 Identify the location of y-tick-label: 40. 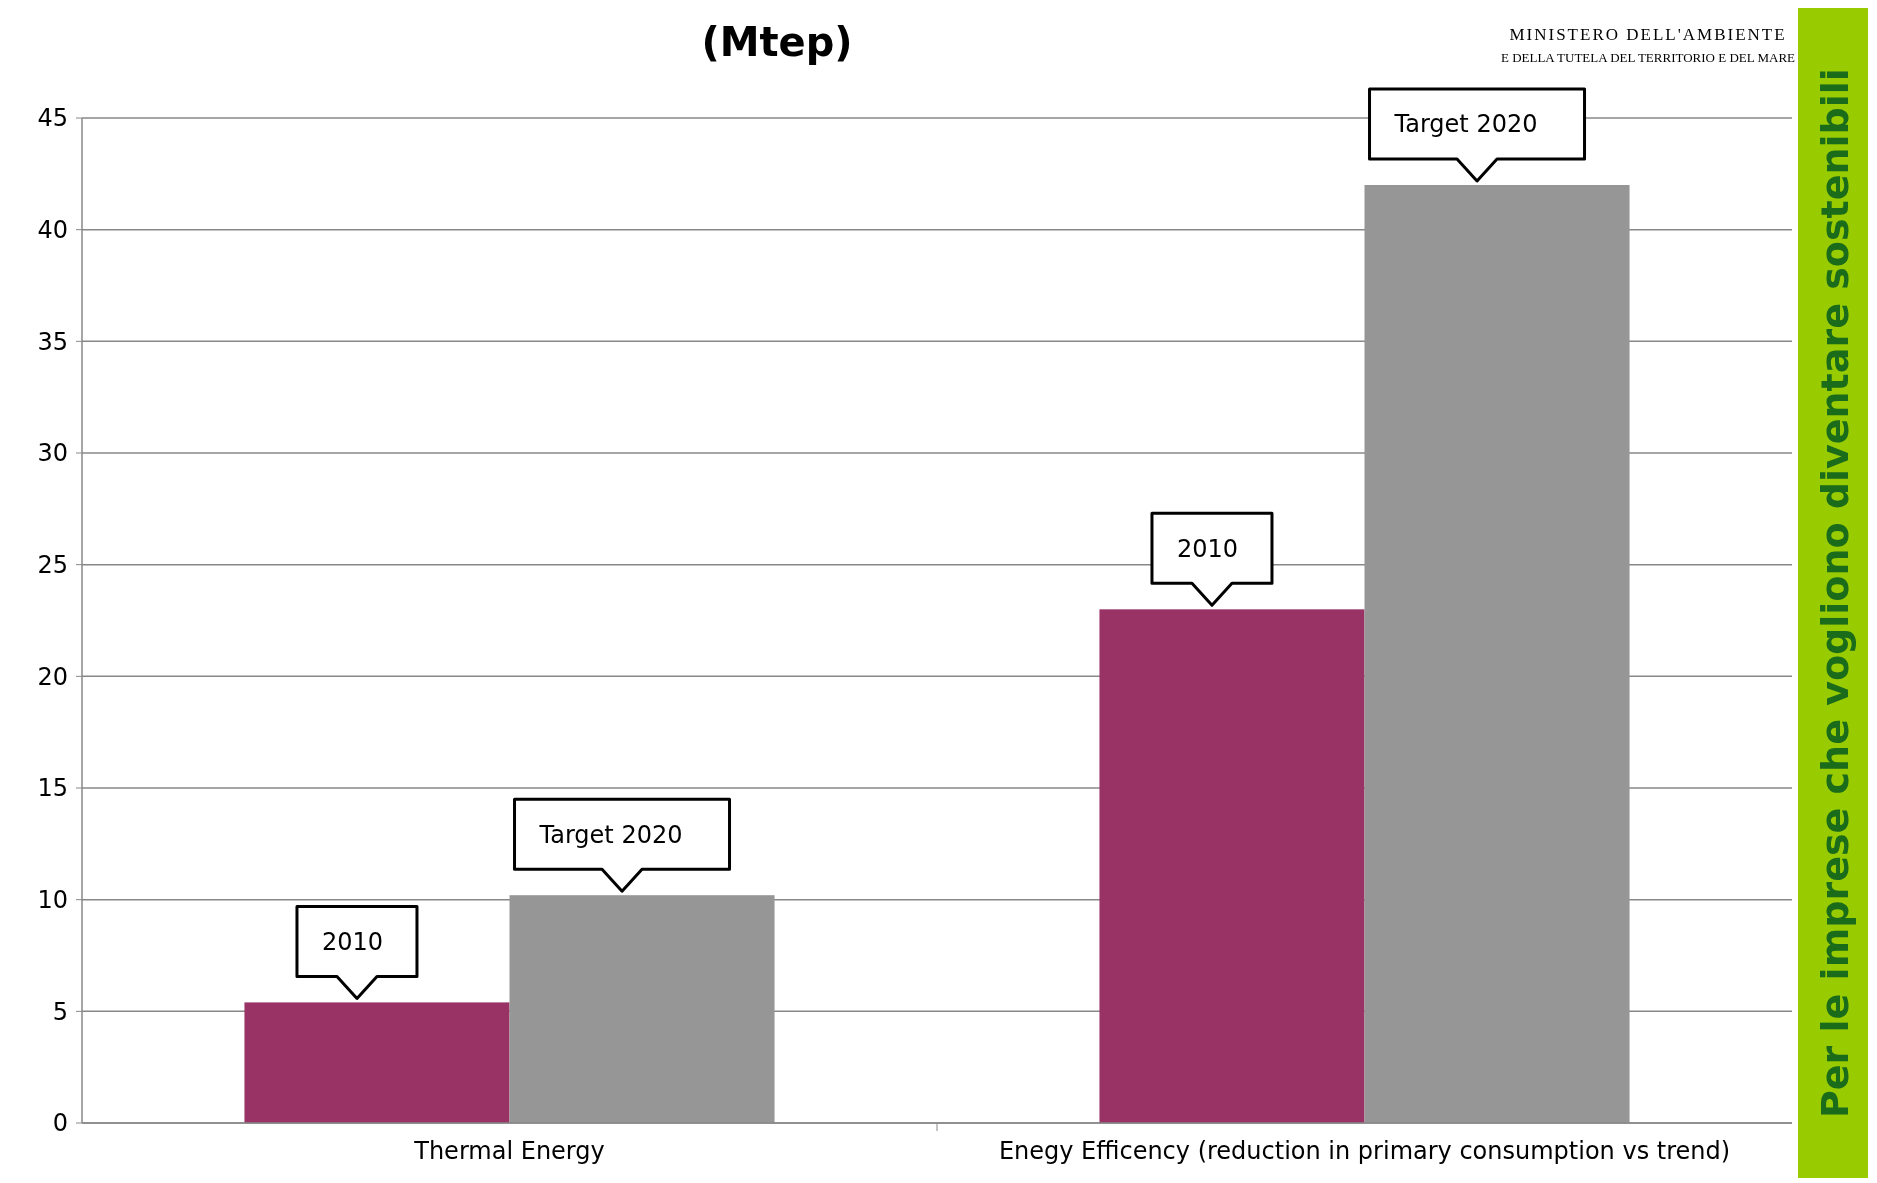
(52, 230).